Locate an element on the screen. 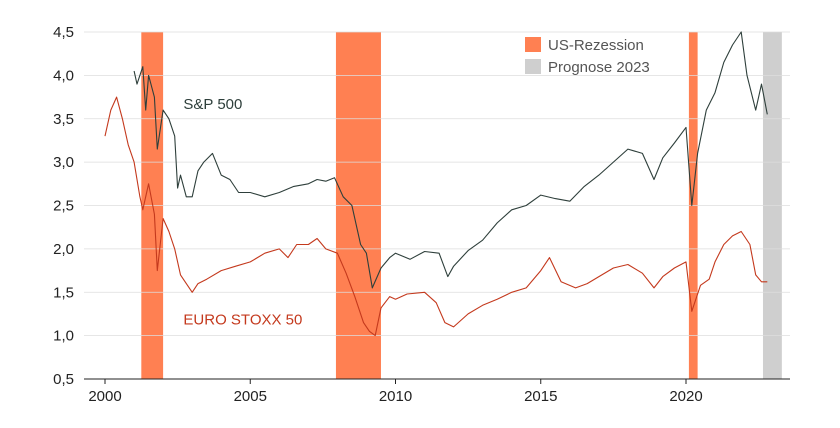 This screenshot has width=840, height=428. x-tick-label: 2010 is located at coordinates (395, 396).